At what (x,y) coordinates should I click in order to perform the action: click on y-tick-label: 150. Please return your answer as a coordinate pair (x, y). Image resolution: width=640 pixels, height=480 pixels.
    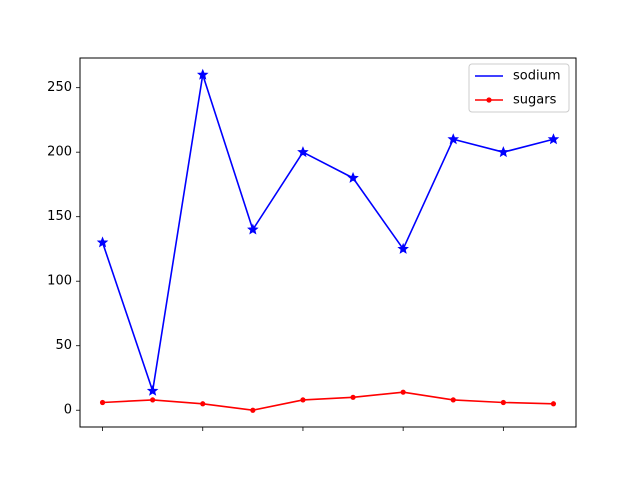
    Looking at the image, I should click on (59, 216).